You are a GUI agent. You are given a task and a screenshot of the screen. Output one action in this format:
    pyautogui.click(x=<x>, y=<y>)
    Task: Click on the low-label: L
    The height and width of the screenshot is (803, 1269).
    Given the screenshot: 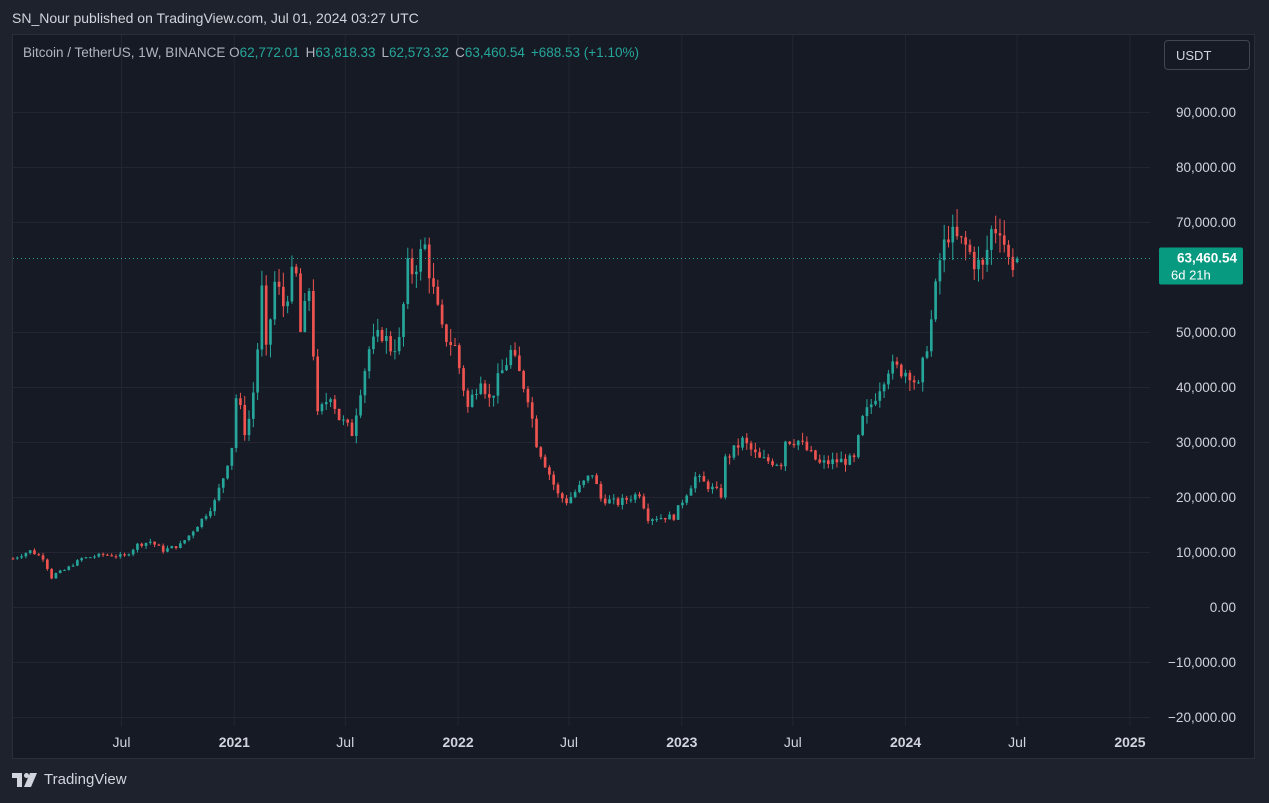 What is the action you would take?
    pyautogui.click(x=385, y=52)
    